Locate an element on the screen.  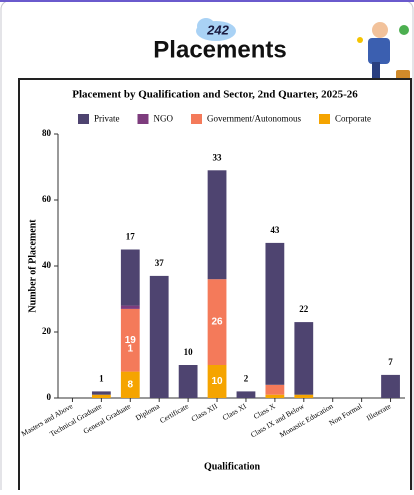
y-tick-label: 80 is located at coordinates (47, 133).